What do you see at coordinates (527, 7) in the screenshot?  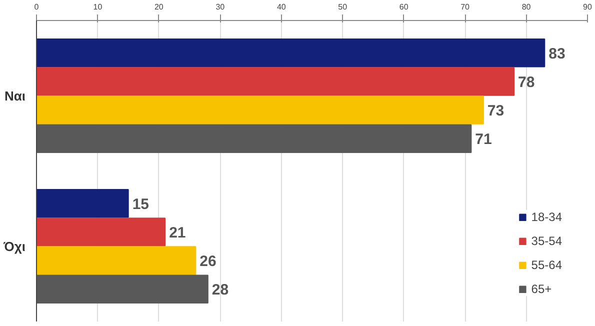 I see `x-tick-label: 80` at bounding box center [527, 7].